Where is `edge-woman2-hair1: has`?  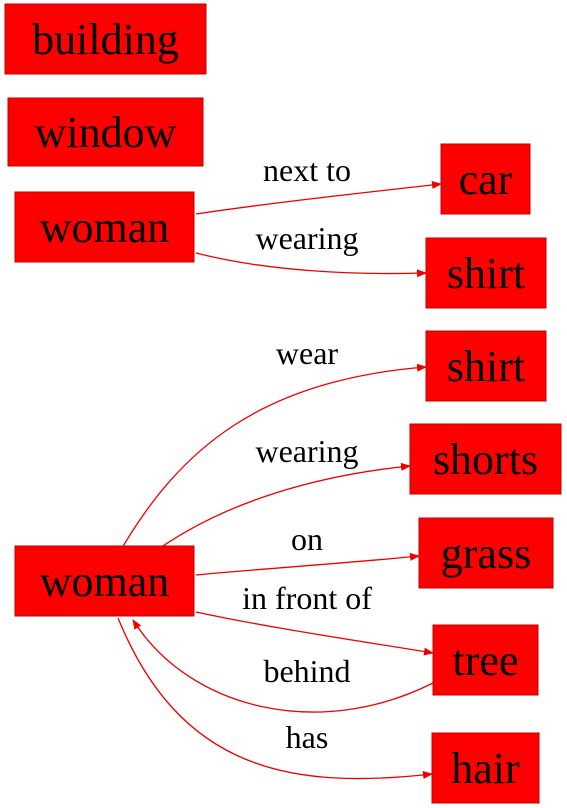
edge-woman2-hair1: has is located at coordinates (275, 698).